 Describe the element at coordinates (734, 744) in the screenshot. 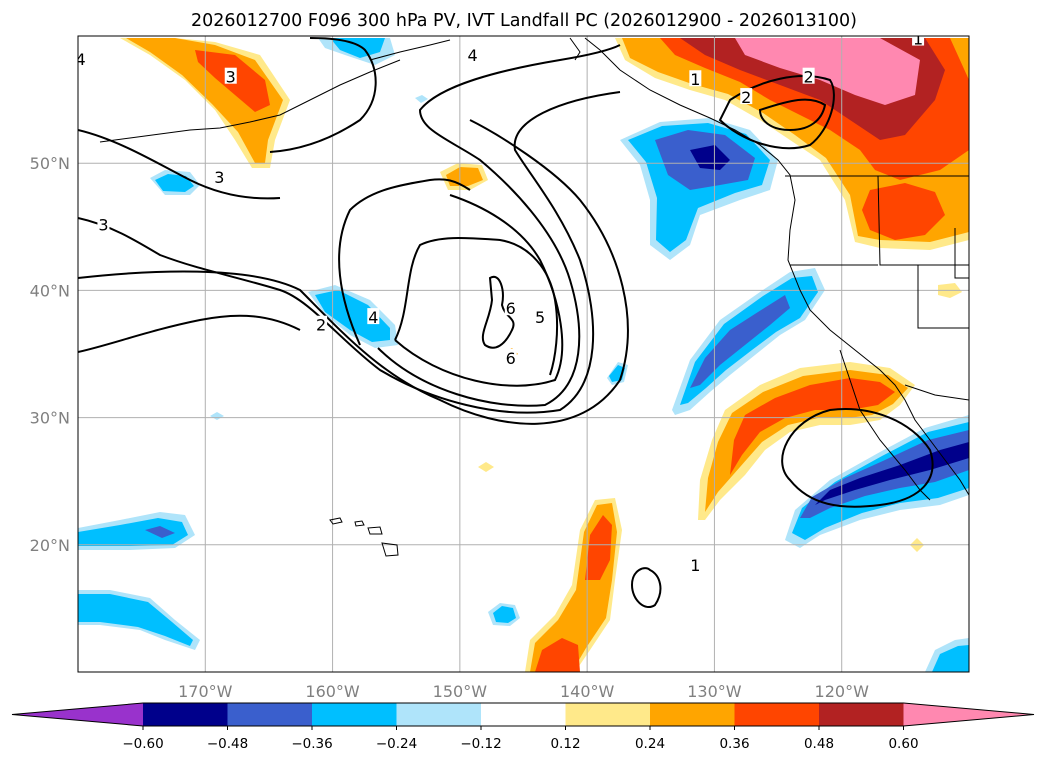

I see `colorbar-tick-label: 0.36` at that location.